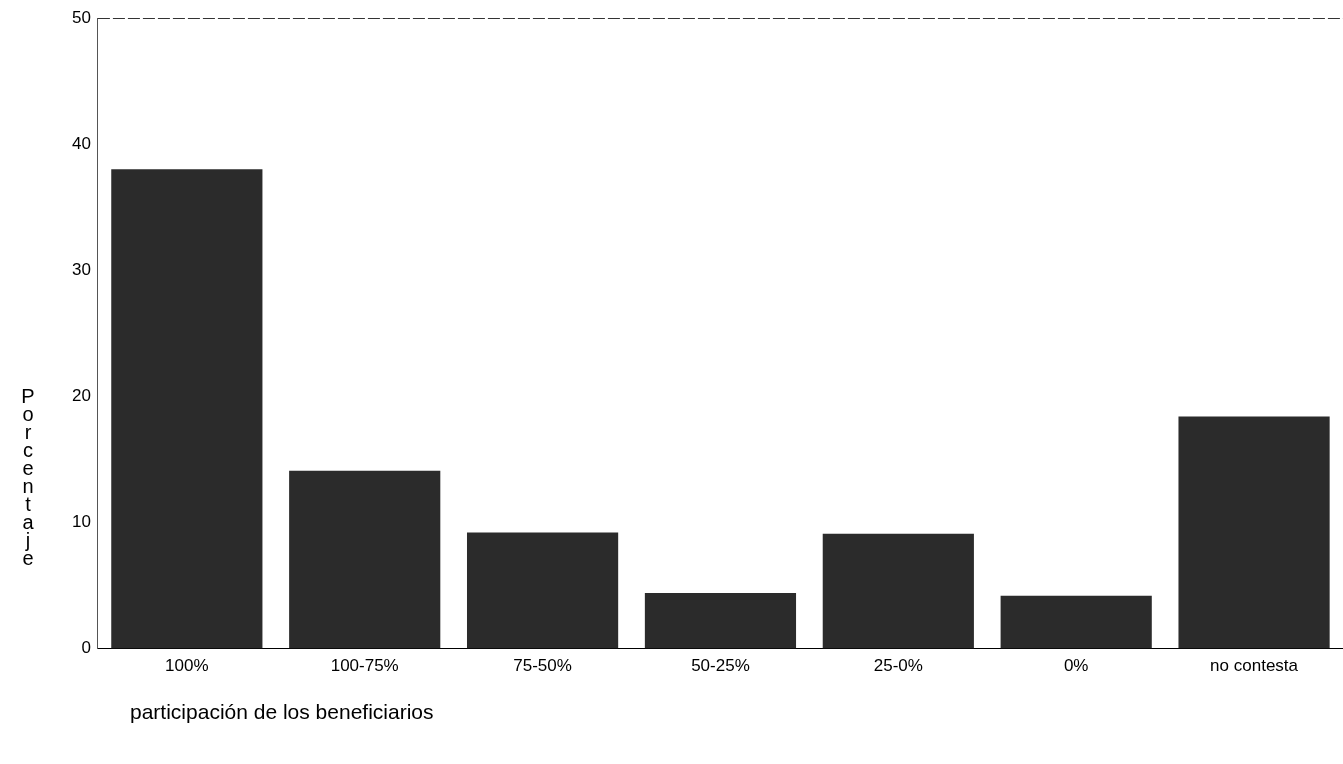 The image size is (1343, 764). What do you see at coordinates (364, 666) in the screenshot?
I see `x-tick-label: 100-75%` at bounding box center [364, 666].